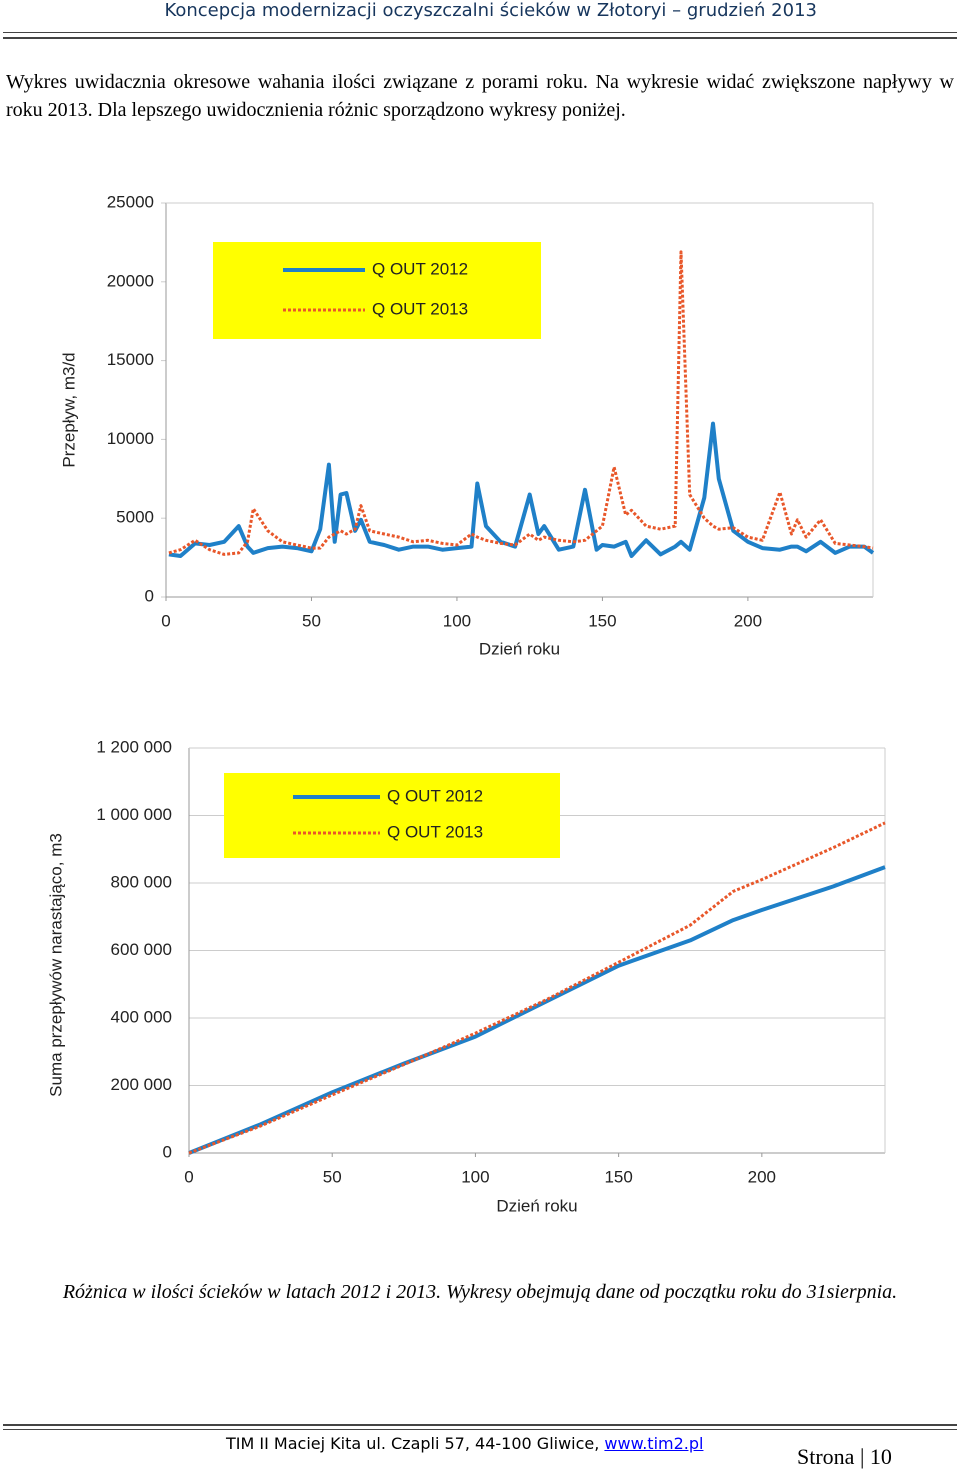  I want to click on y-tick-label: 20000, so click(130, 280).